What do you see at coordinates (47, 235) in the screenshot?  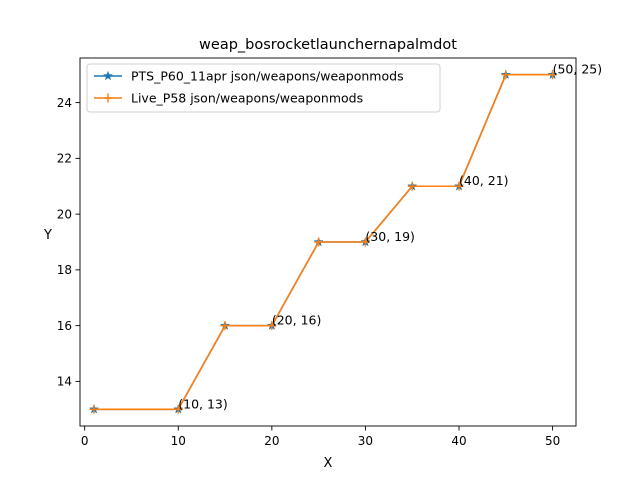 I see `y-axis-label: Y` at bounding box center [47, 235].